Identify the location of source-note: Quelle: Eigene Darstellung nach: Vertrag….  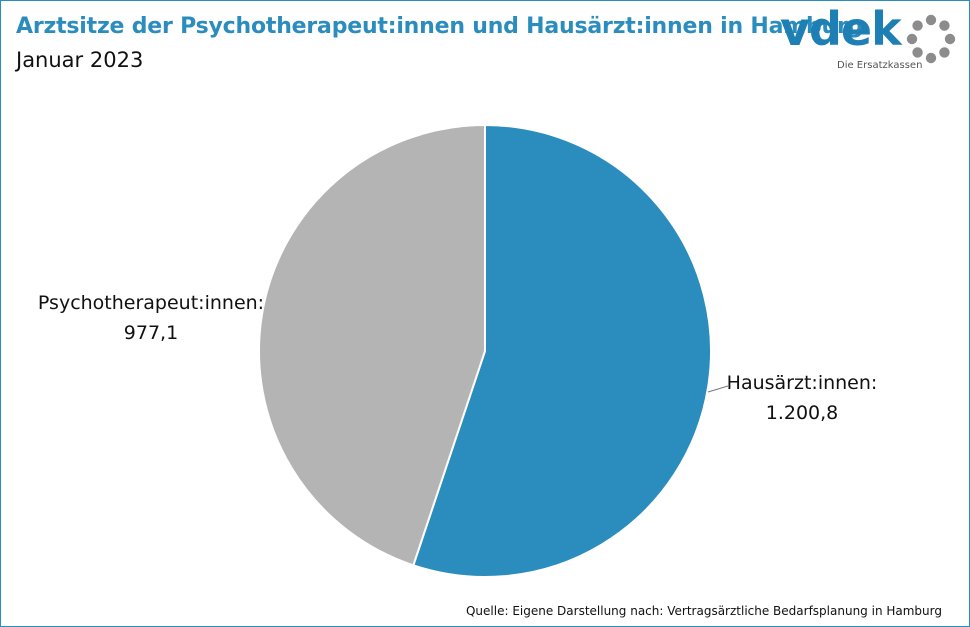
(703, 611).